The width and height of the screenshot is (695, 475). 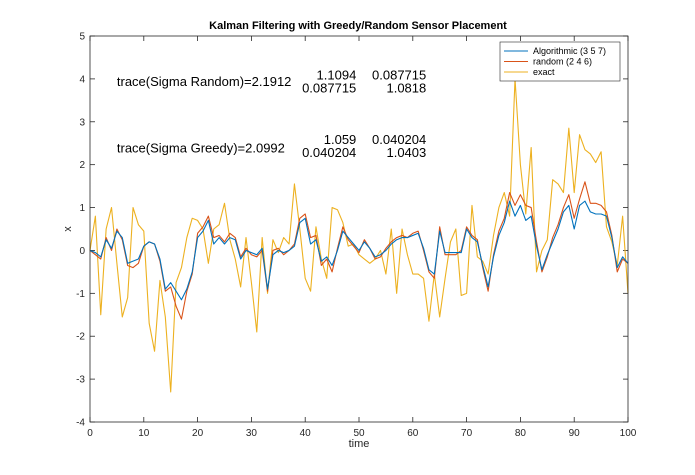 What do you see at coordinates (204, 81) in the screenshot?
I see `annotation-text: trace(Sigma Random)=2.1912` at bounding box center [204, 81].